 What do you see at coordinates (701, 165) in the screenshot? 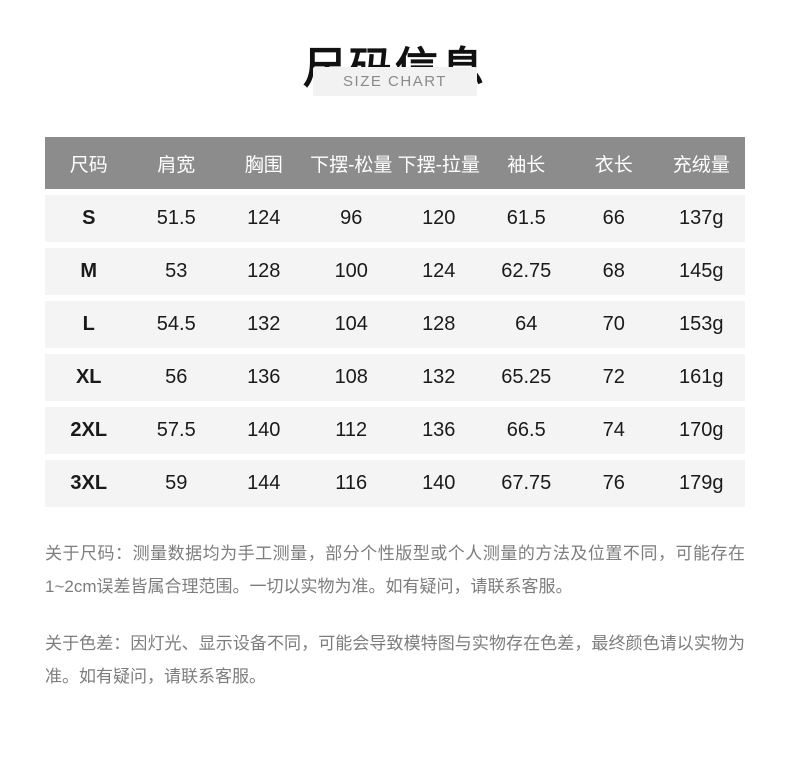
I see `column-header-down-fill: 充绒量` at bounding box center [701, 165].